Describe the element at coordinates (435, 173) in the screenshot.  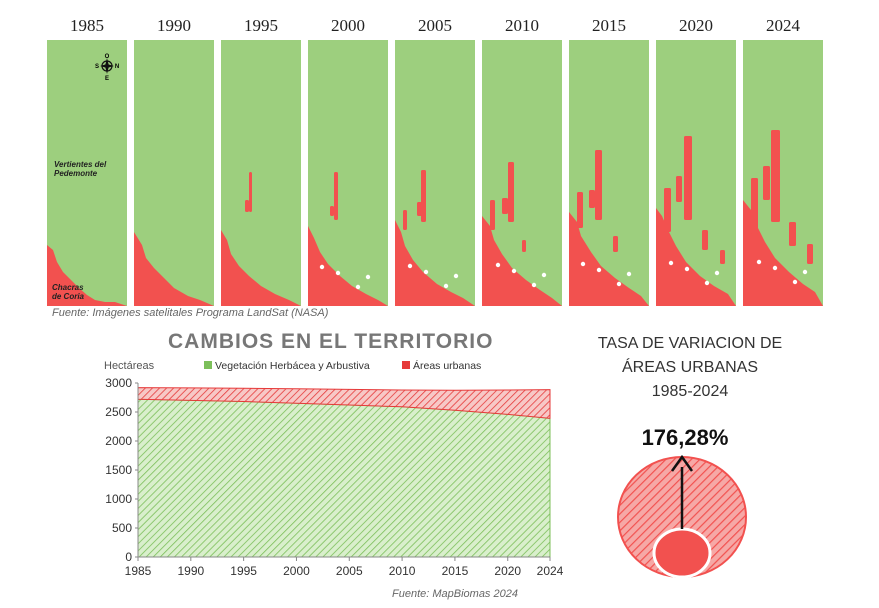
I see `land-use-map-2005` at that location.